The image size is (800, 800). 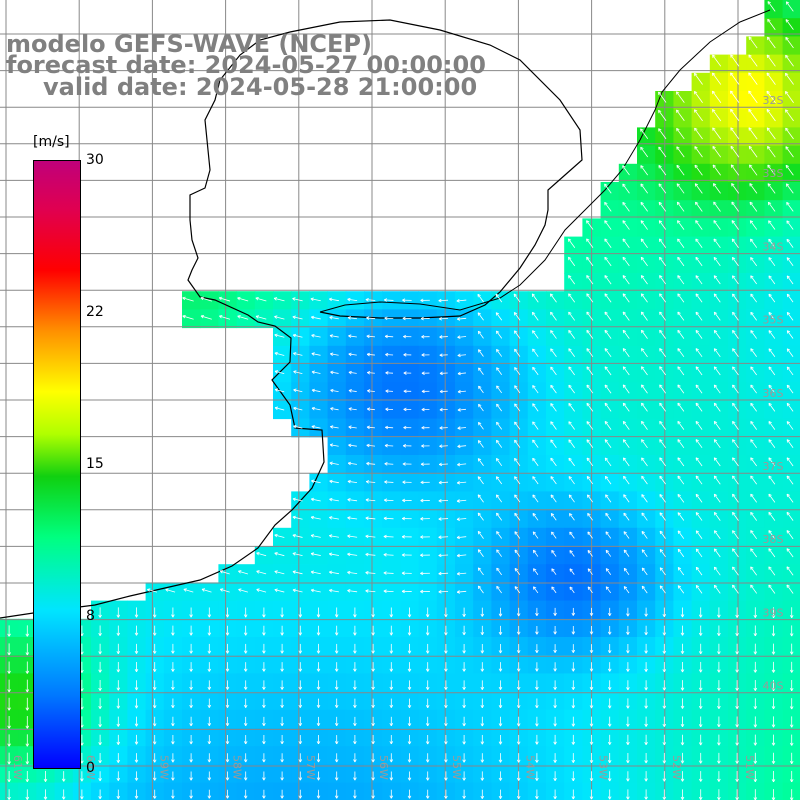 What do you see at coordinates (456, 767) in the screenshot?
I see `longitude-label: 55W` at bounding box center [456, 767].